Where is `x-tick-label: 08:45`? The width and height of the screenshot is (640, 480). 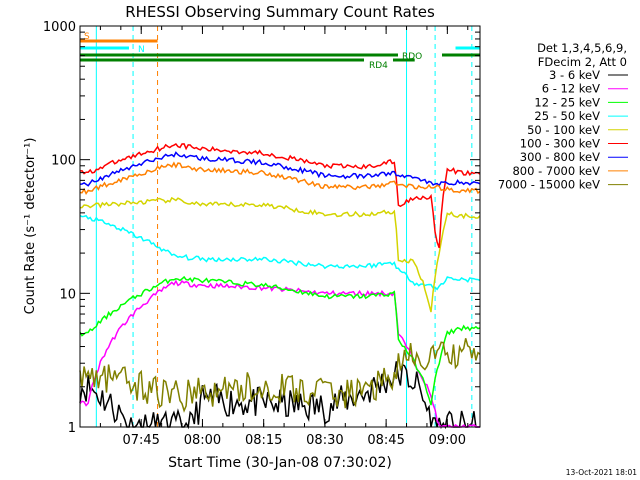
x-tick-label: 08:45 is located at coordinates (385, 440).